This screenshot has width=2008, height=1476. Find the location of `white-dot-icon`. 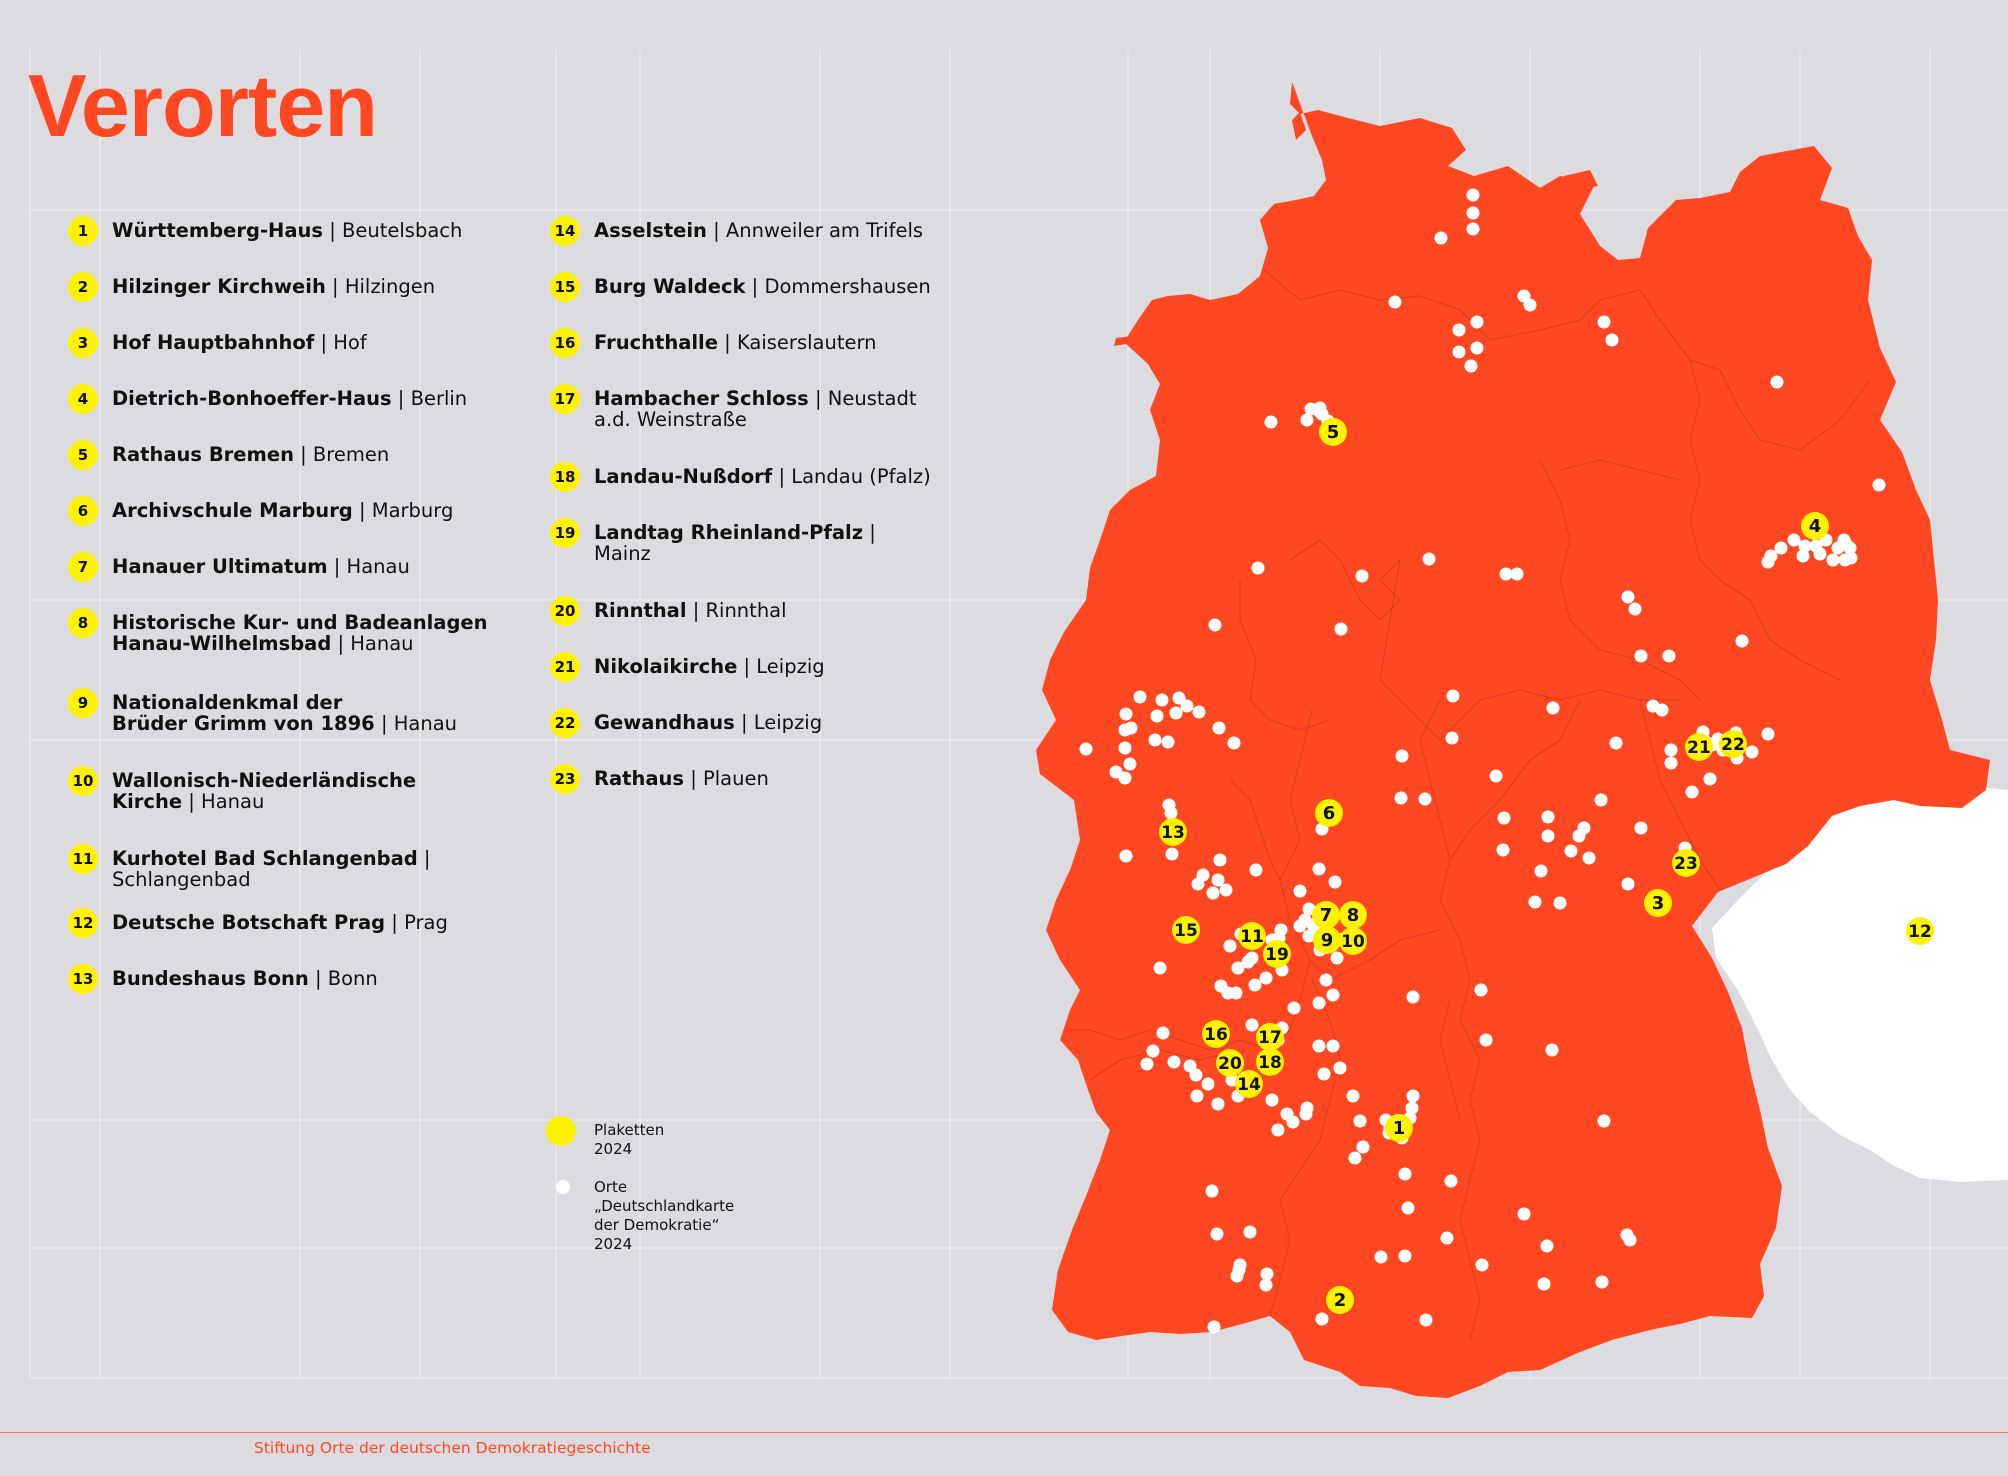

white-dot-icon is located at coordinates (563, 1187).